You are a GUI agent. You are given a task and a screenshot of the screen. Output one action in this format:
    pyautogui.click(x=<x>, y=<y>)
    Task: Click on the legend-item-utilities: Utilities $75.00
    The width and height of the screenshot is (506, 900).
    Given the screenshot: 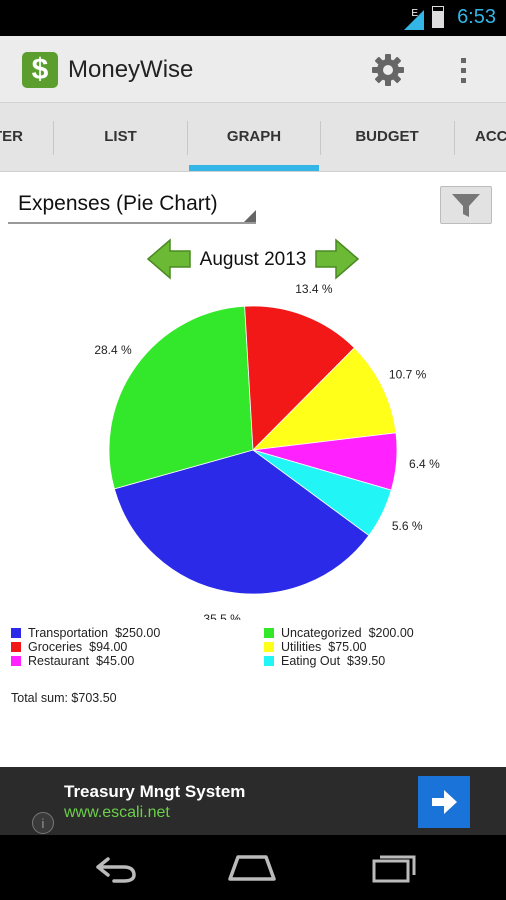 What is the action you would take?
    pyautogui.click(x=315, y=647)
    